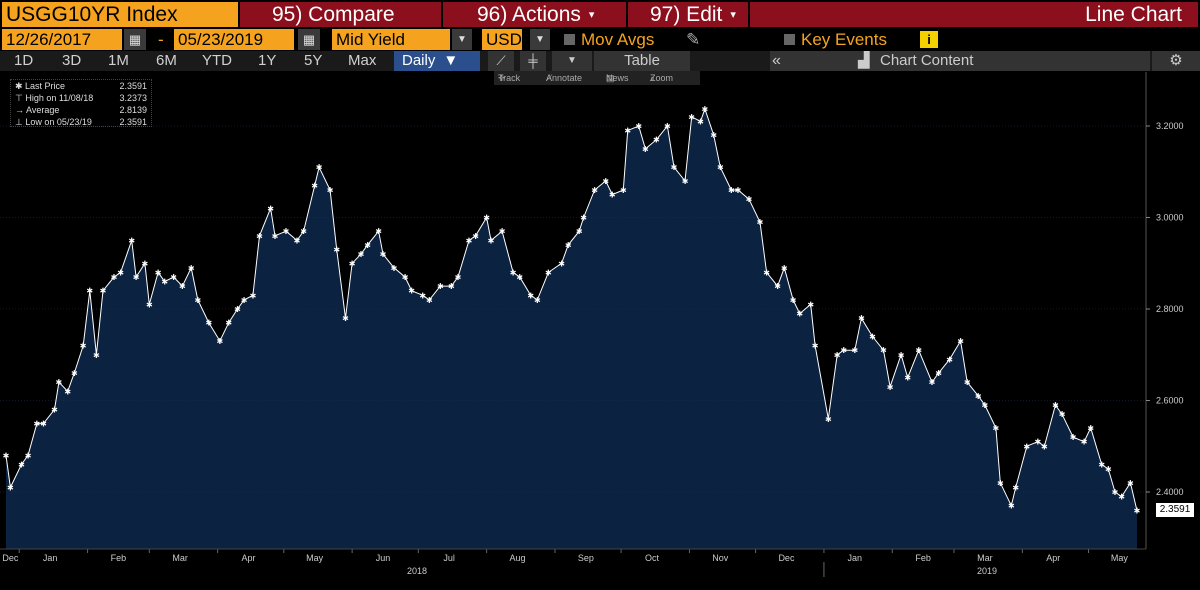 This screenshot has height=590, width=1200. I want to click on annotate-icon: ⟋, so click(549, 78).